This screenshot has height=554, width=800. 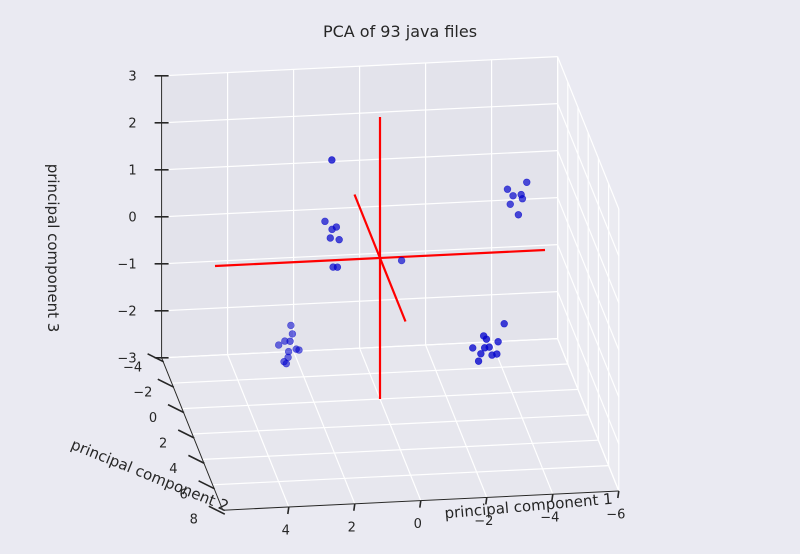 What do you see at coordinates (126, 264) in the screenshot?
I see `z-tick-label: −1` at bounding box center [126, 264].